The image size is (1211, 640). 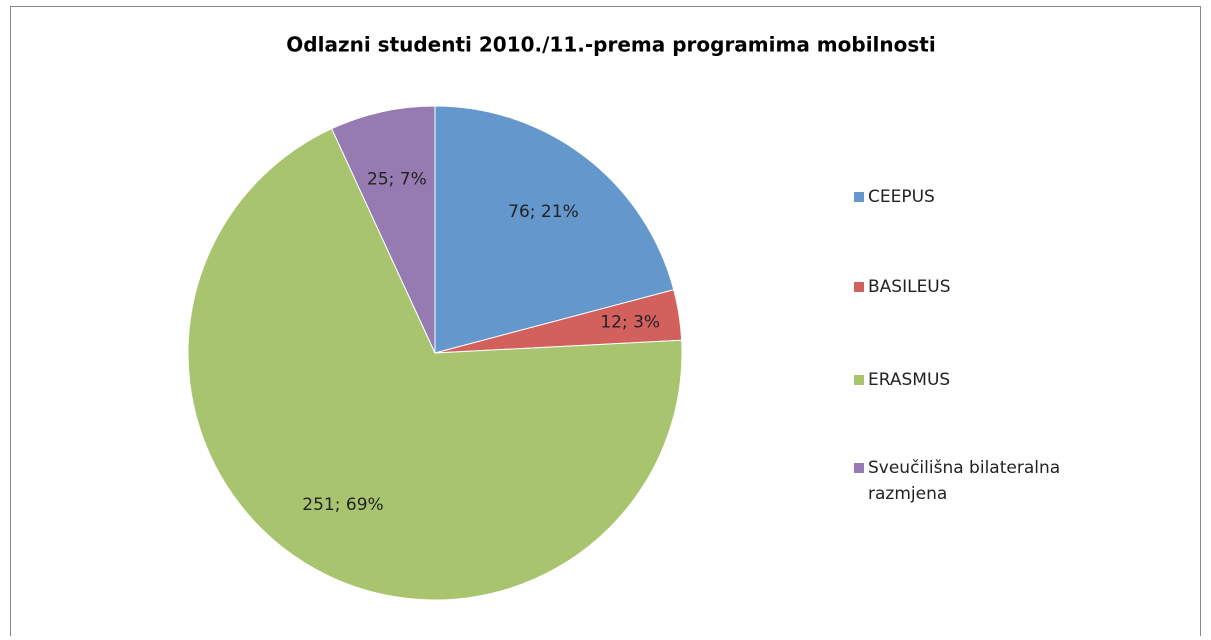 I want to click on legend-label: ERASMUS, so click(x=909, y=380).